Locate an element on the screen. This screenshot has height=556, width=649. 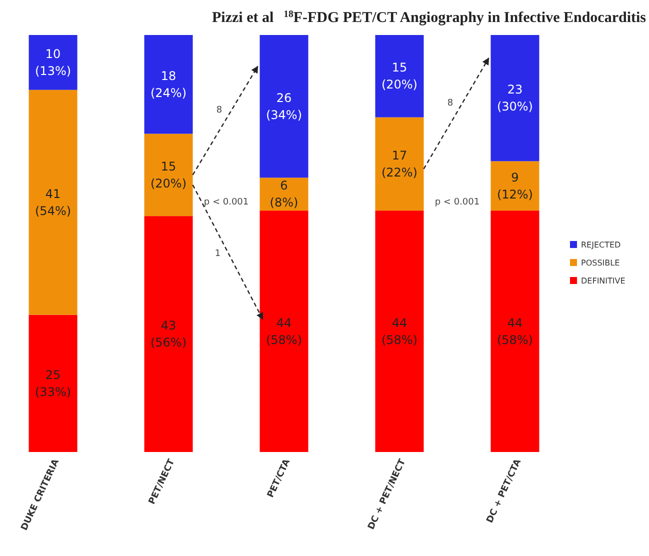
chart-subtitle: Pizzi et al is located at coordinates (243, 18).